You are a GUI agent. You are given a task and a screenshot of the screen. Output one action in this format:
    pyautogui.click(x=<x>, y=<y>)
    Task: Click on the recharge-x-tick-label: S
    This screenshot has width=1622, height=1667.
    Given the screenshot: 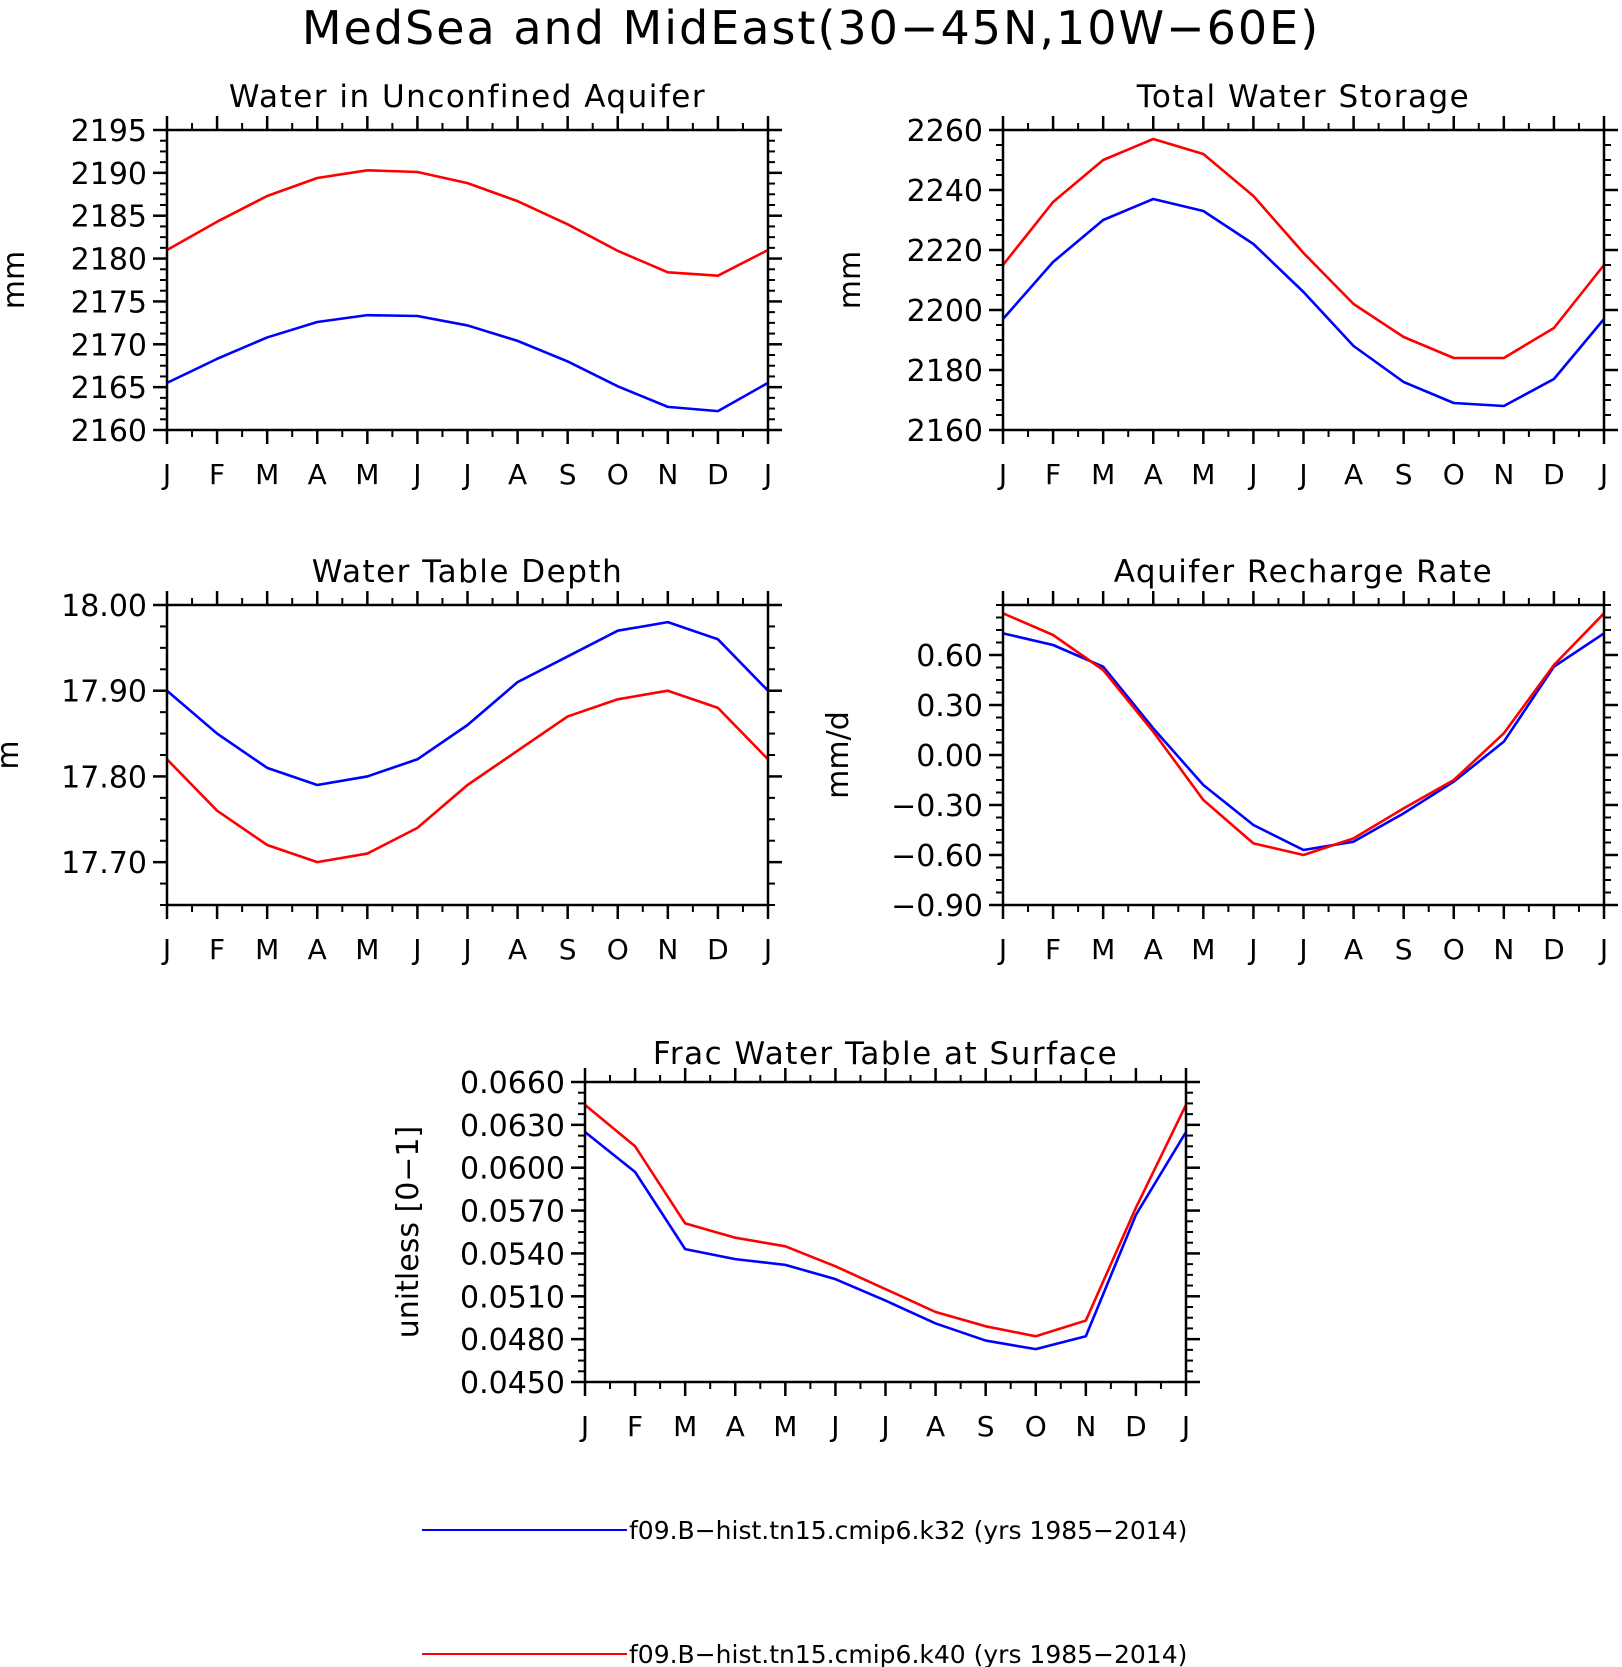 What is the action you would take?
    pyautogui.click(x=1404, y=949)
    